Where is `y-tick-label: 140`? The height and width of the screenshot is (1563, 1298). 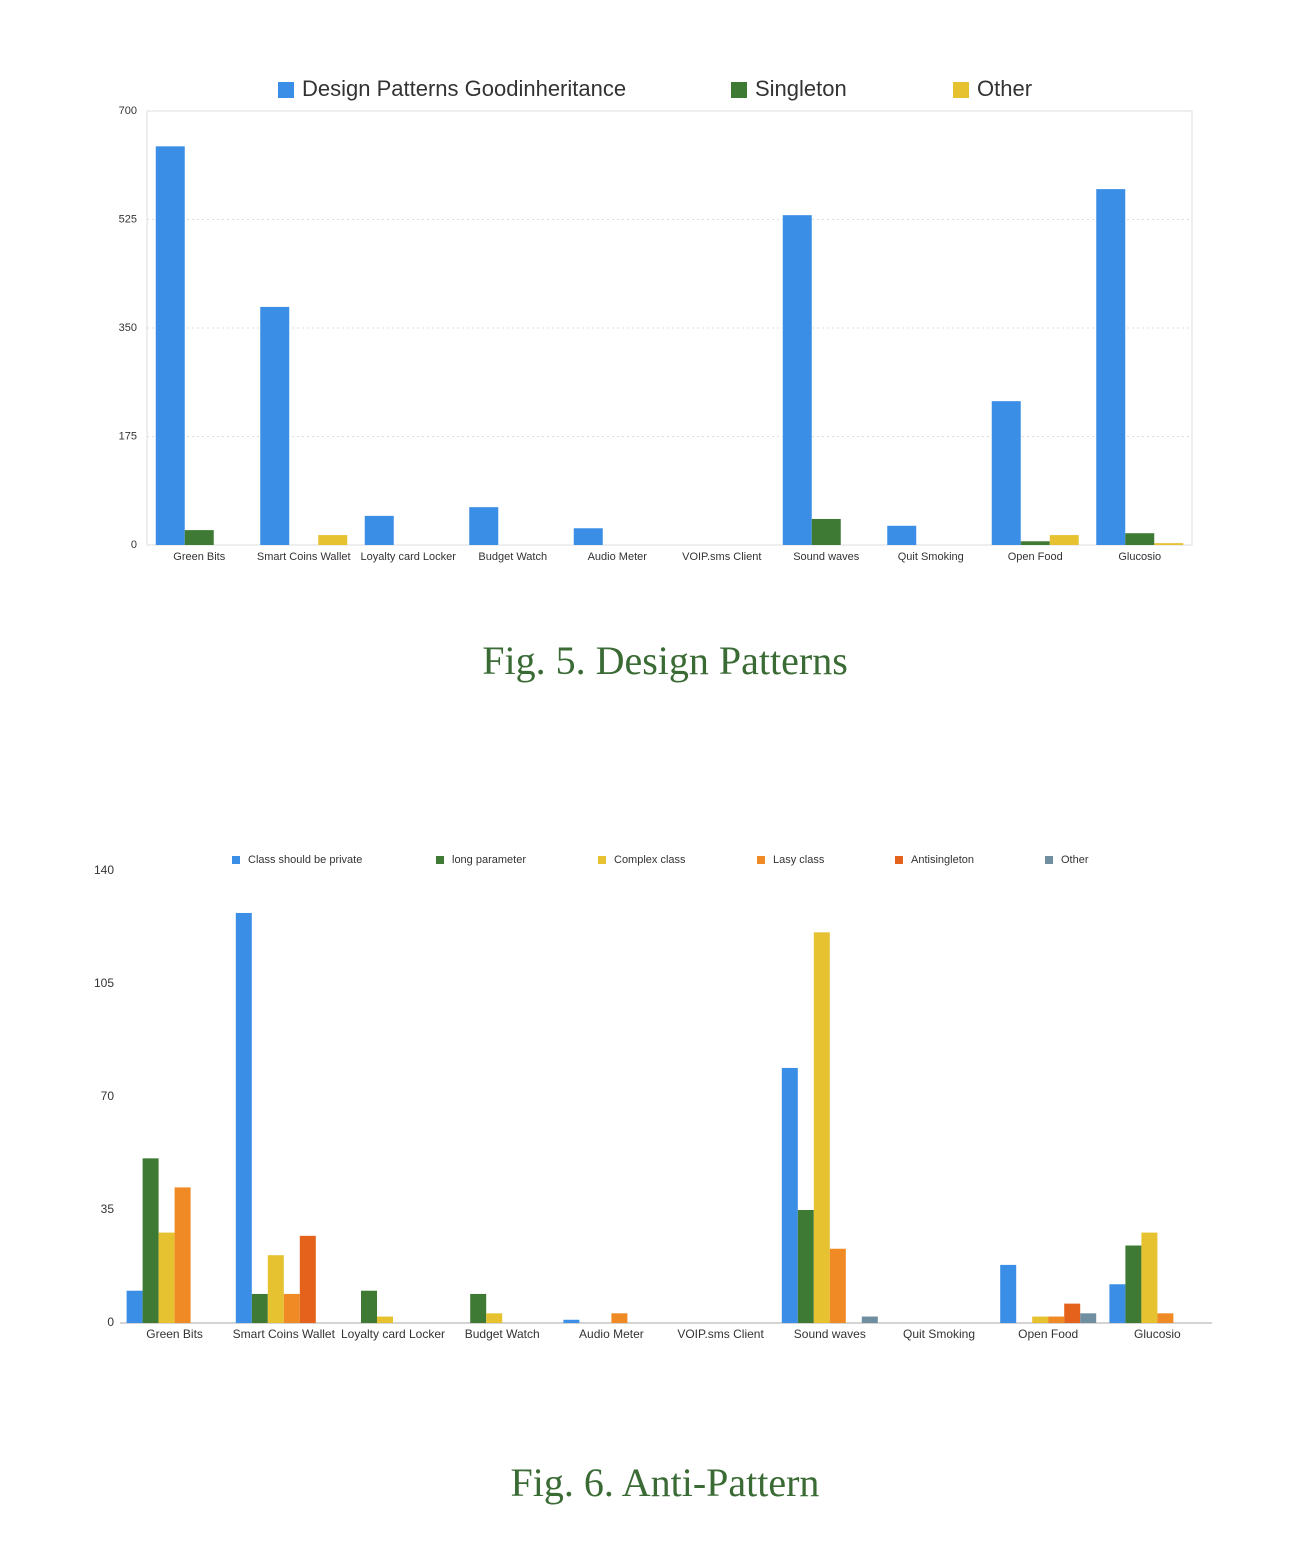 y-tick-label: 140 is located at coordinates (104, 870).